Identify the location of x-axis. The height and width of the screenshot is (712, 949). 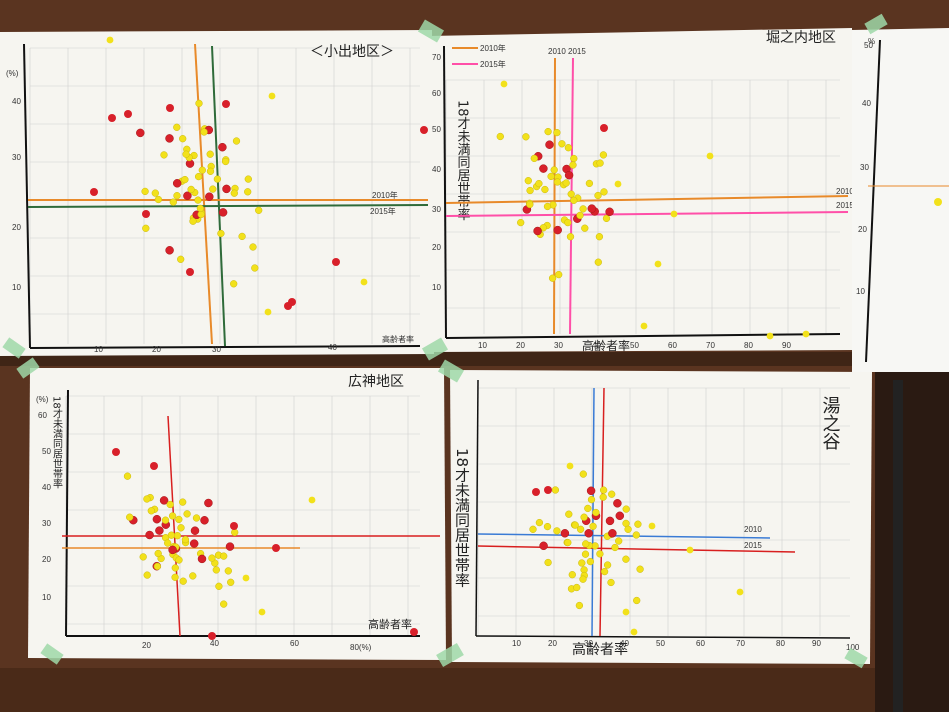
(643, 336).